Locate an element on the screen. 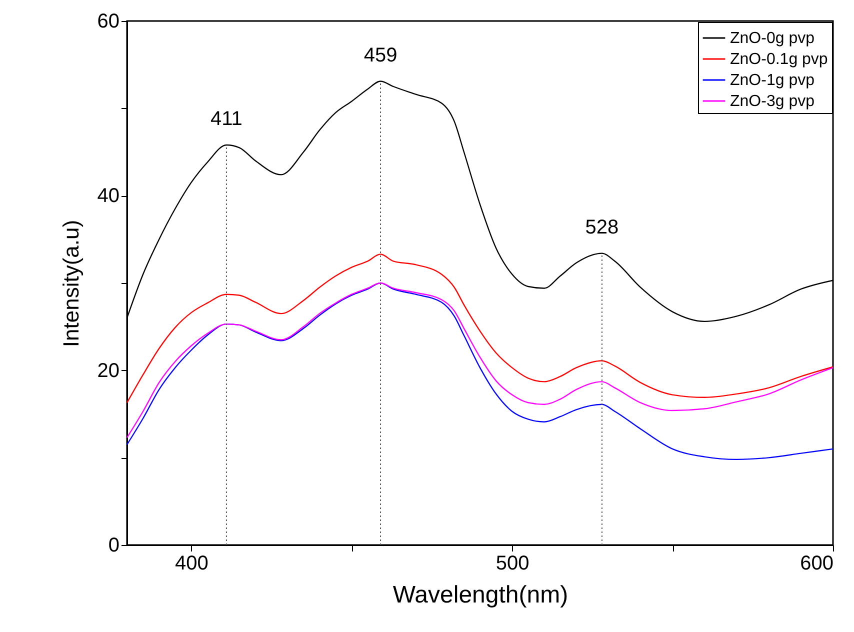 Image resolution: width=854 pixels, height=632 pixels. y-tick-label: 20 is located at coordinates (108, 371).